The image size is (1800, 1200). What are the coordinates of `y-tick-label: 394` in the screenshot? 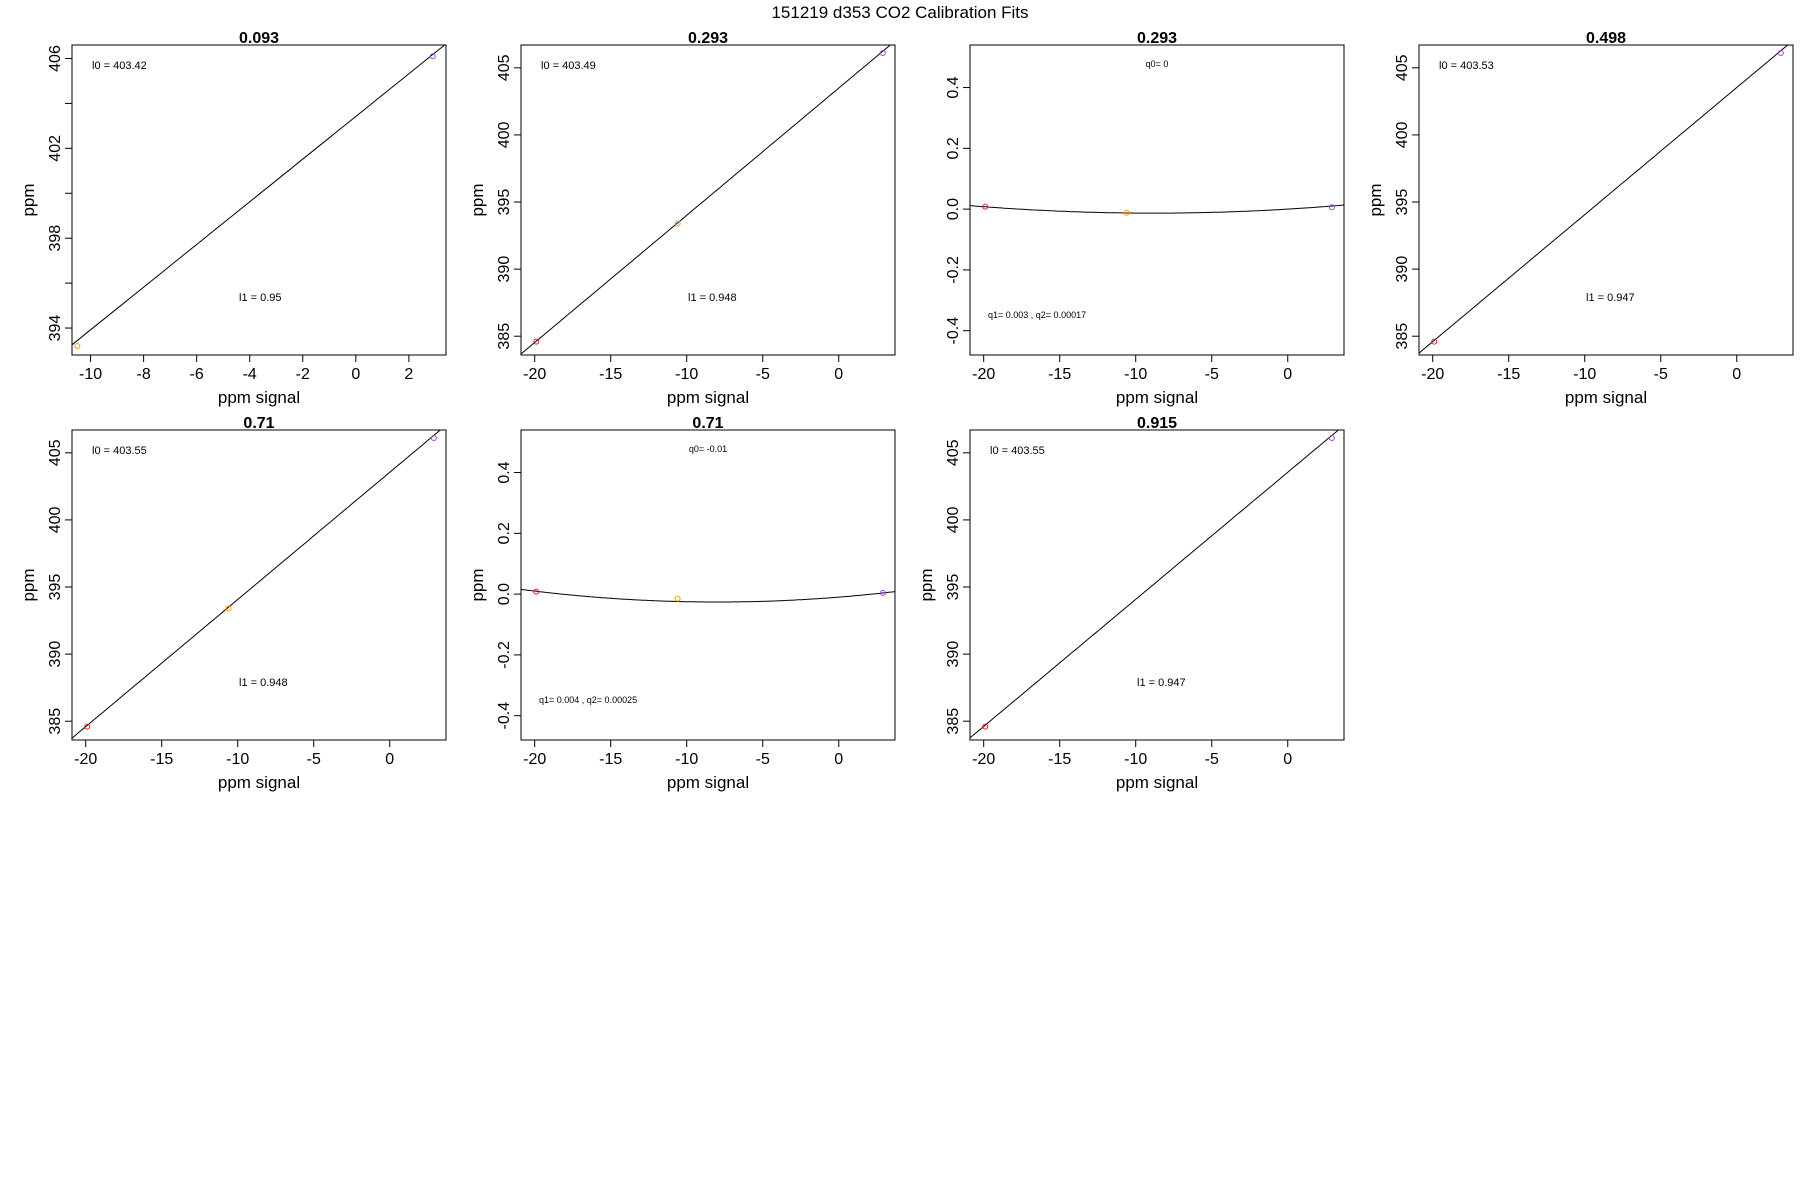 It's located at (55, 328).